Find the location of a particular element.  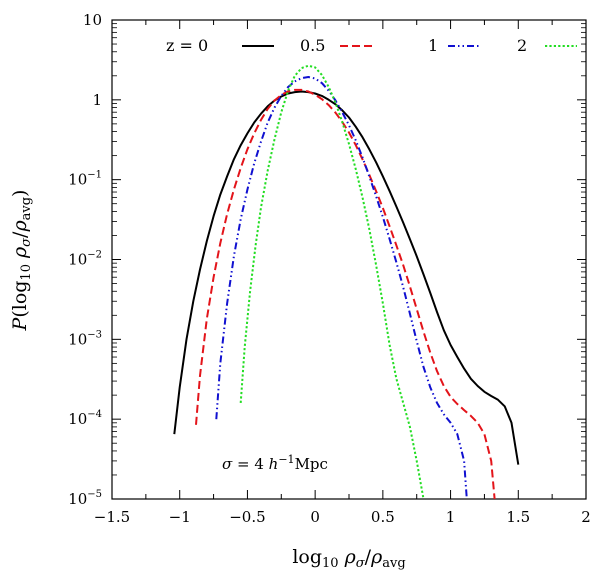

y-tick-label: 10⁻¹ is located at coordinates (85, 179).